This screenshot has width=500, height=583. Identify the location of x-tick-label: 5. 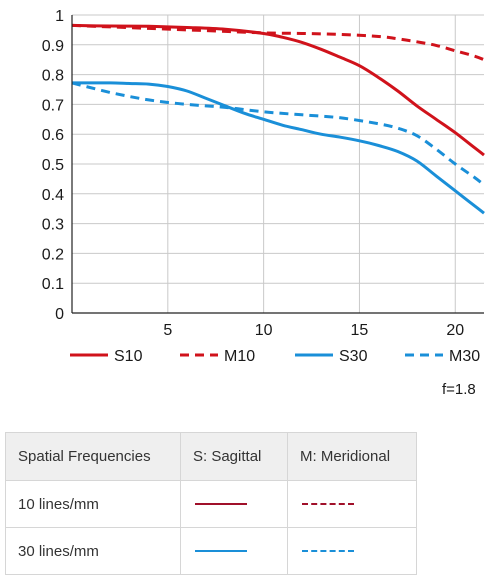
(167, 330).